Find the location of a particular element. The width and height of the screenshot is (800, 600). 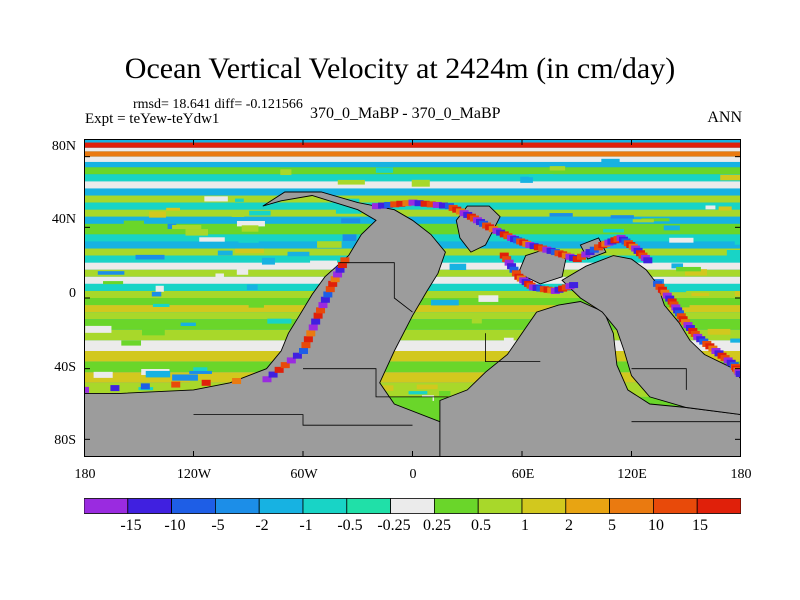

x-tick-label: 120W is located at coordinates (194, 474).